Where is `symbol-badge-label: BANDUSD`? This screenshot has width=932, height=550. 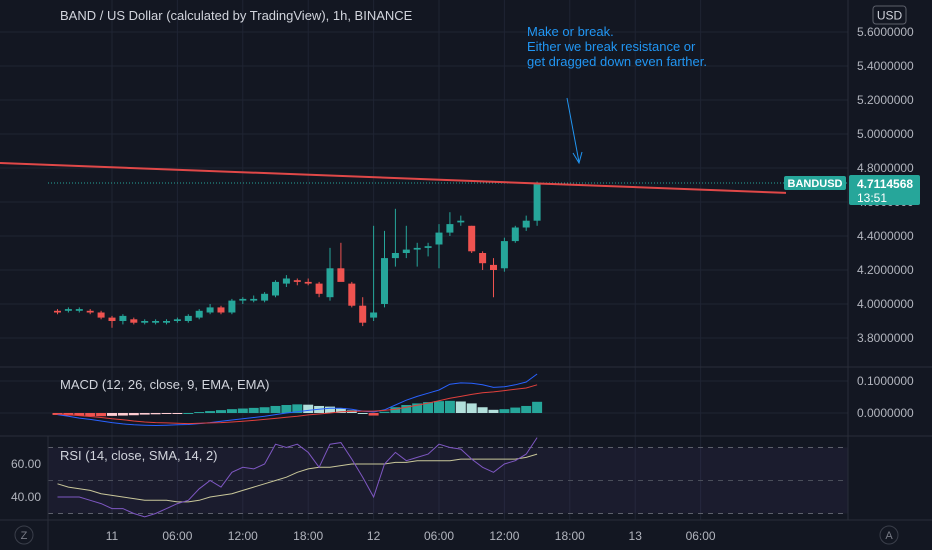
symbol-badge-label: BANDUSD is located at coordinates (815, 184).